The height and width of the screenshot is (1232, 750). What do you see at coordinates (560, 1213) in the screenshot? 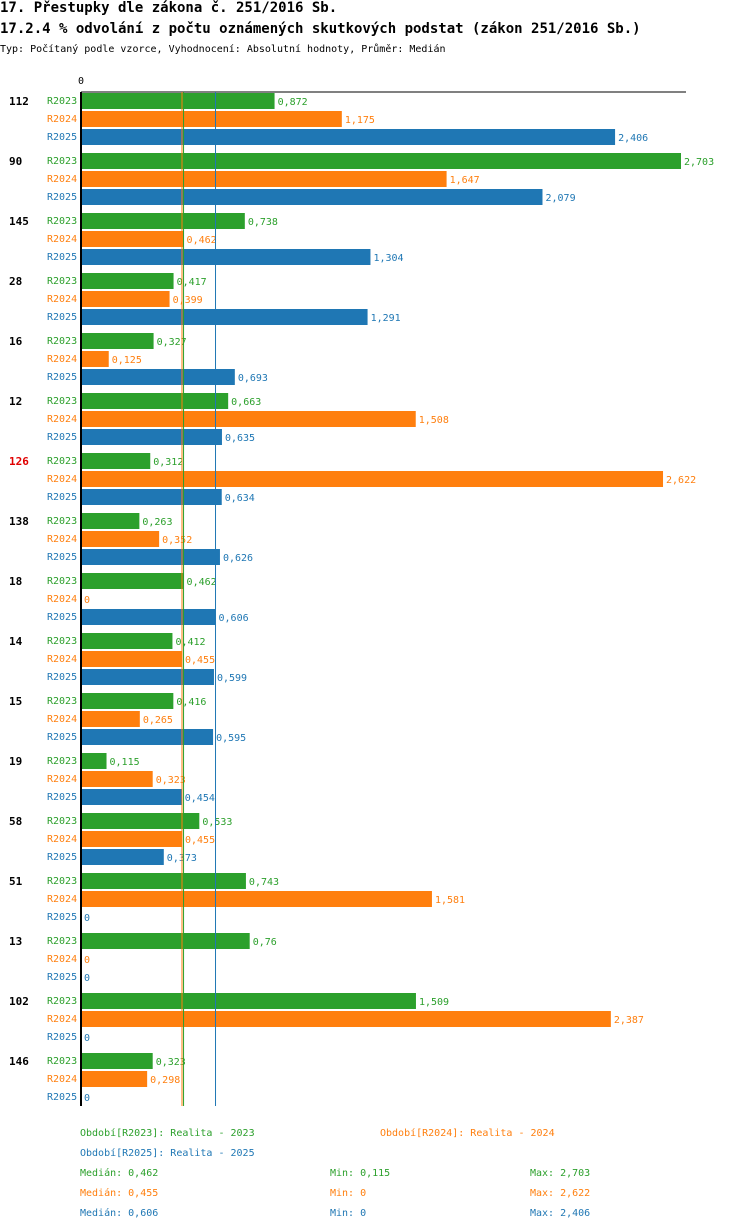
I see `max-r2025: Max: 2,406` at bounding box center [560, 1213].